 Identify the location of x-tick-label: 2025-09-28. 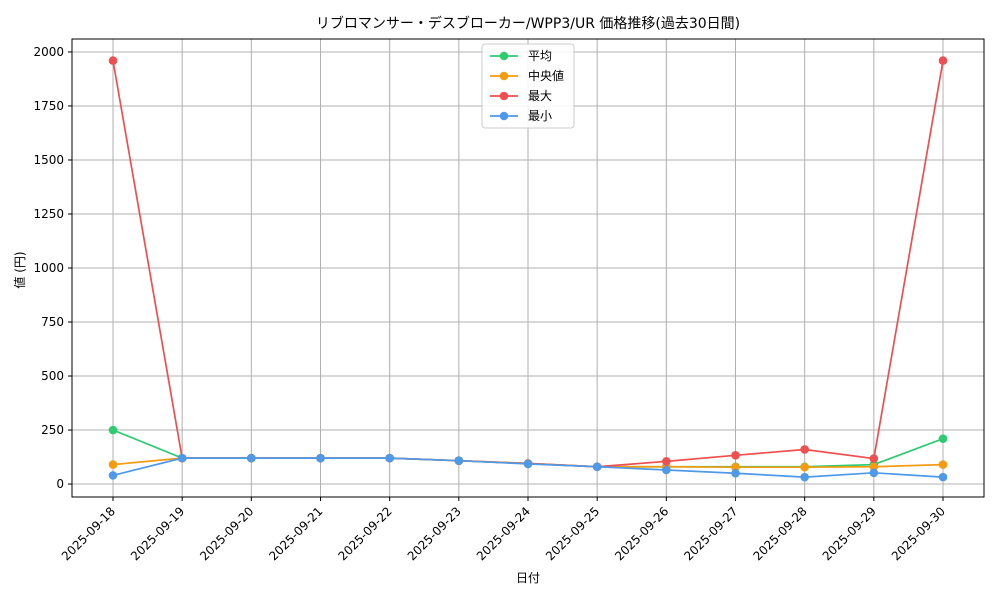
(780, 533).